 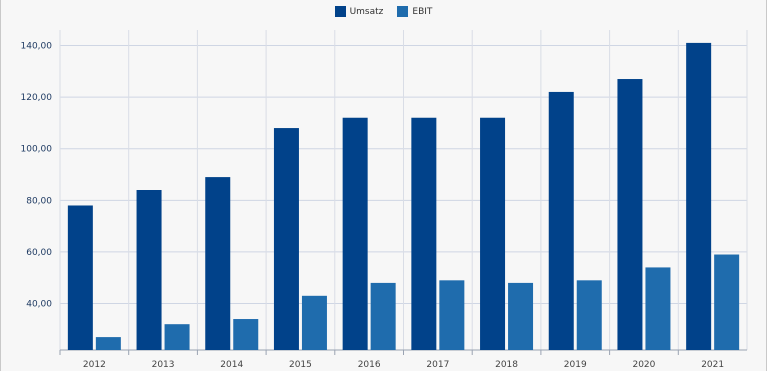 I want to click on y-tick-label: 40,00, so click(x=39, y=305).